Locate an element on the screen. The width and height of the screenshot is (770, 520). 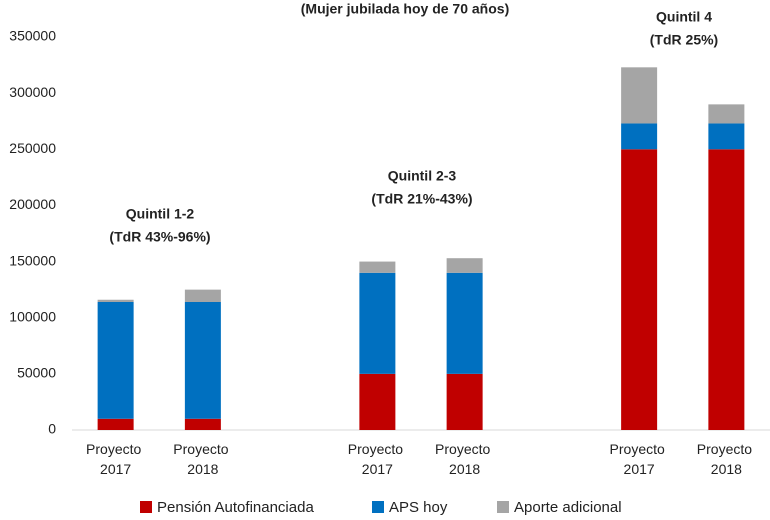
y-tick-label: 300000 is located at coordinates (32, 92).